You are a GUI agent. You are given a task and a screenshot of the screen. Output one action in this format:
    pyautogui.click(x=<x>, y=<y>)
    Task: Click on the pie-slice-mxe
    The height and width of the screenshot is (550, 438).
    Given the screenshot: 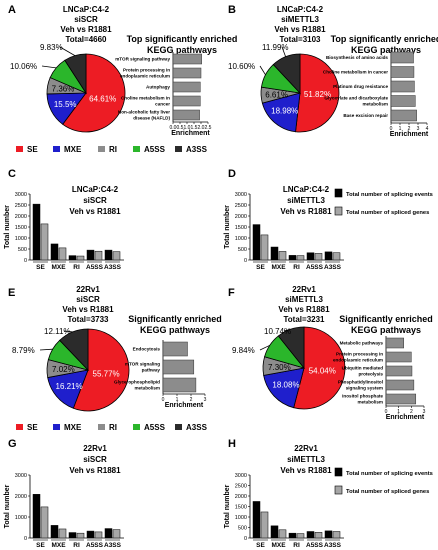 What is the action you would take?
    pyautogui.click(x=281, y=112)
    